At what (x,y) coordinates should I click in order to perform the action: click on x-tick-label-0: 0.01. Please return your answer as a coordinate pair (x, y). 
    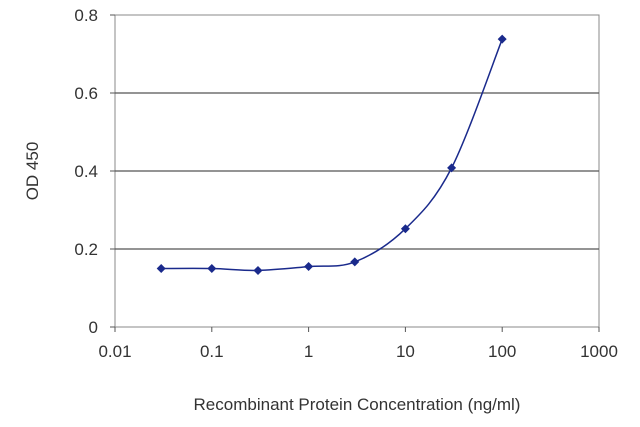
    Looking at the image, I should click on (114, 351).